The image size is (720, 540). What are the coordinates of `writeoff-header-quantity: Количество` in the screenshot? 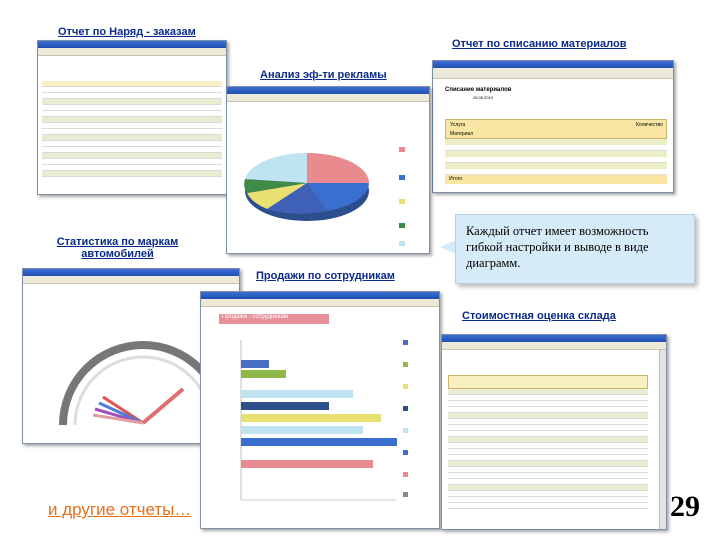 It's located at (649, 125).